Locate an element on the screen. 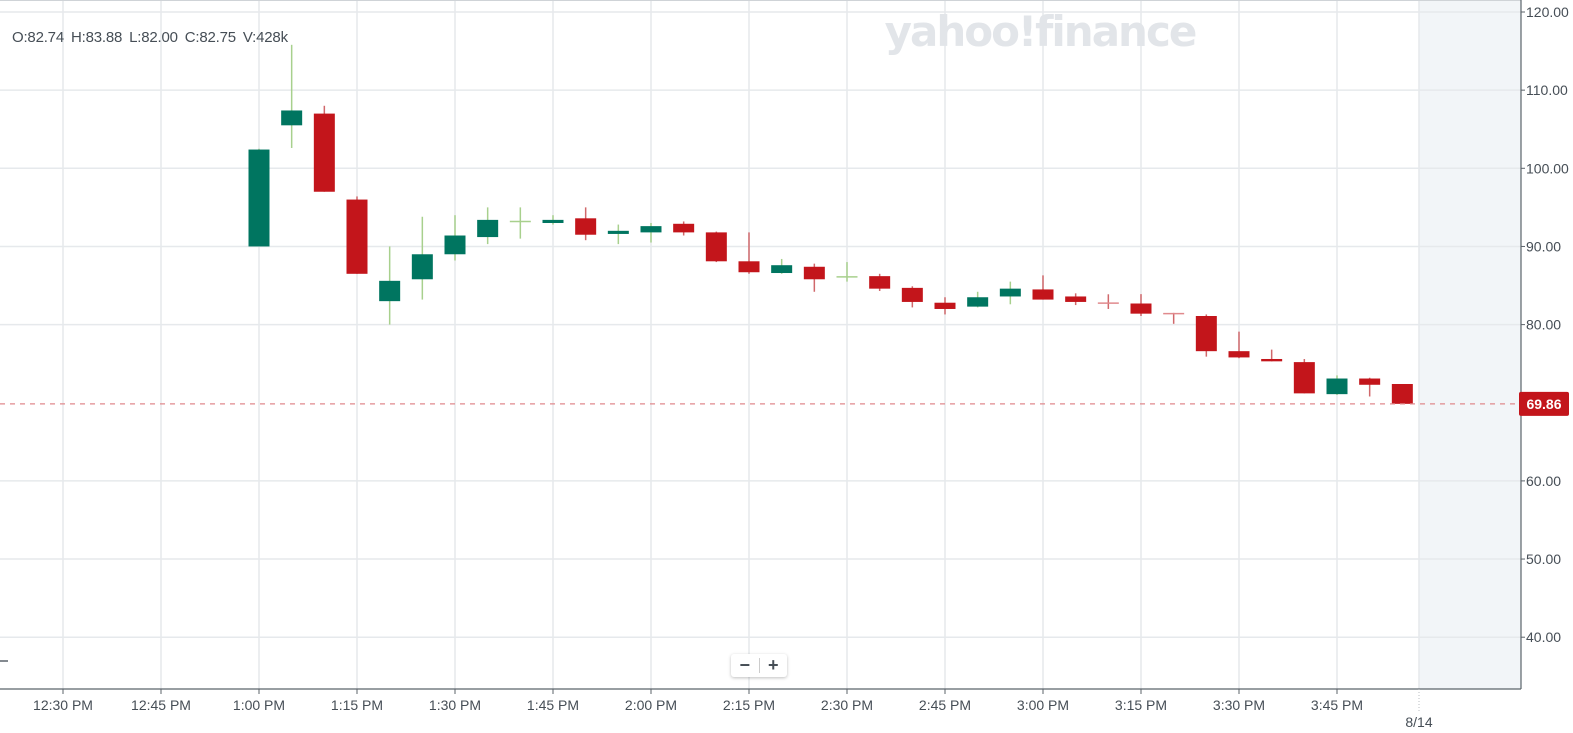 The height and width of the screenshot is (733, 1573). ohlc-readout: O:82.74 H:83.88 L:82.00 C:82.75 V:428k is located at coordinates (153, 37).